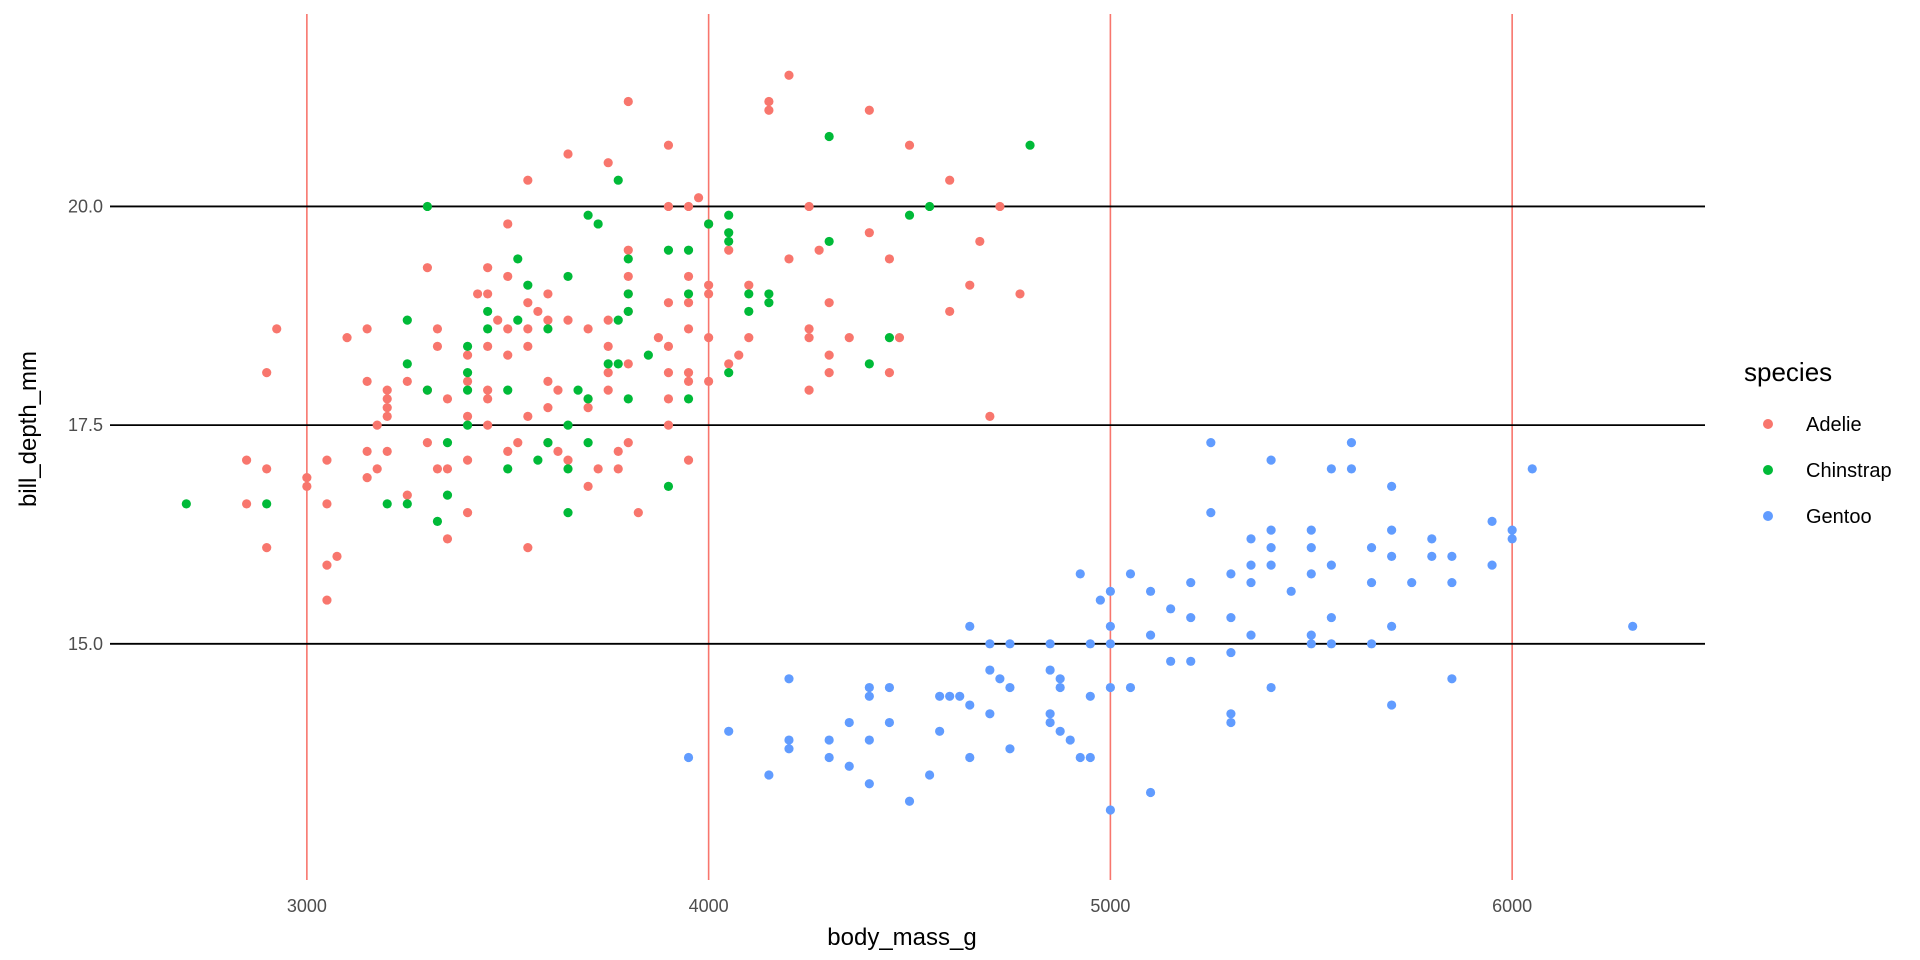 The height and width of the screenshot is (960, 1920). I want to click on y-tick-label: 15.0, so click(85, 644).